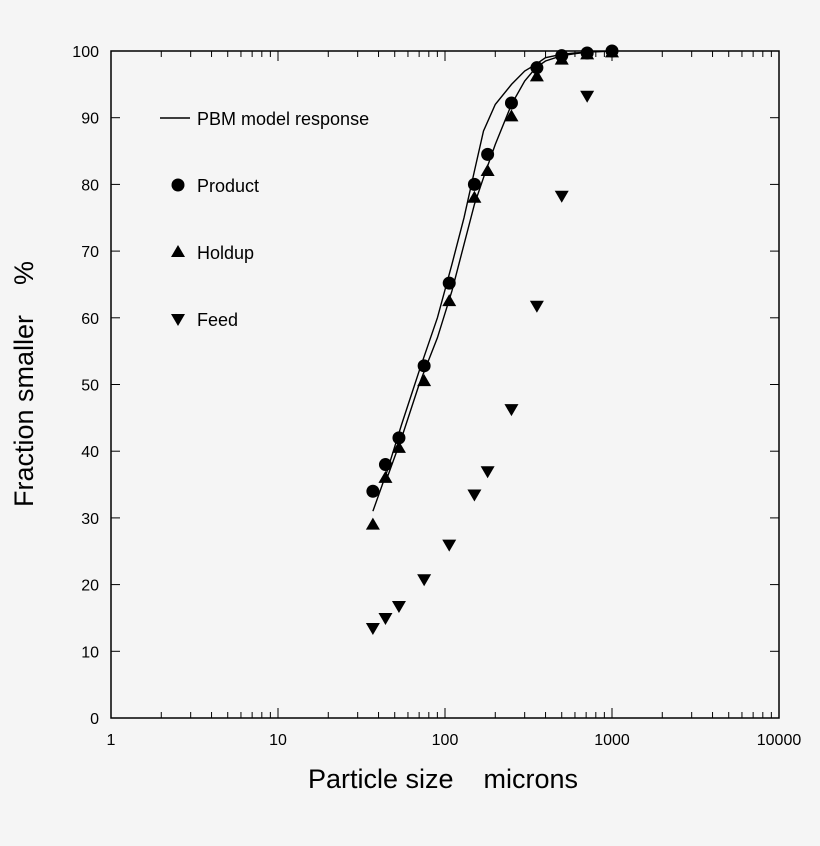 This screenshot has height=846, width=820. Describe the element at coordinates (278, 740) in the screenshot. I see `x-tick-label: 10` at that location.